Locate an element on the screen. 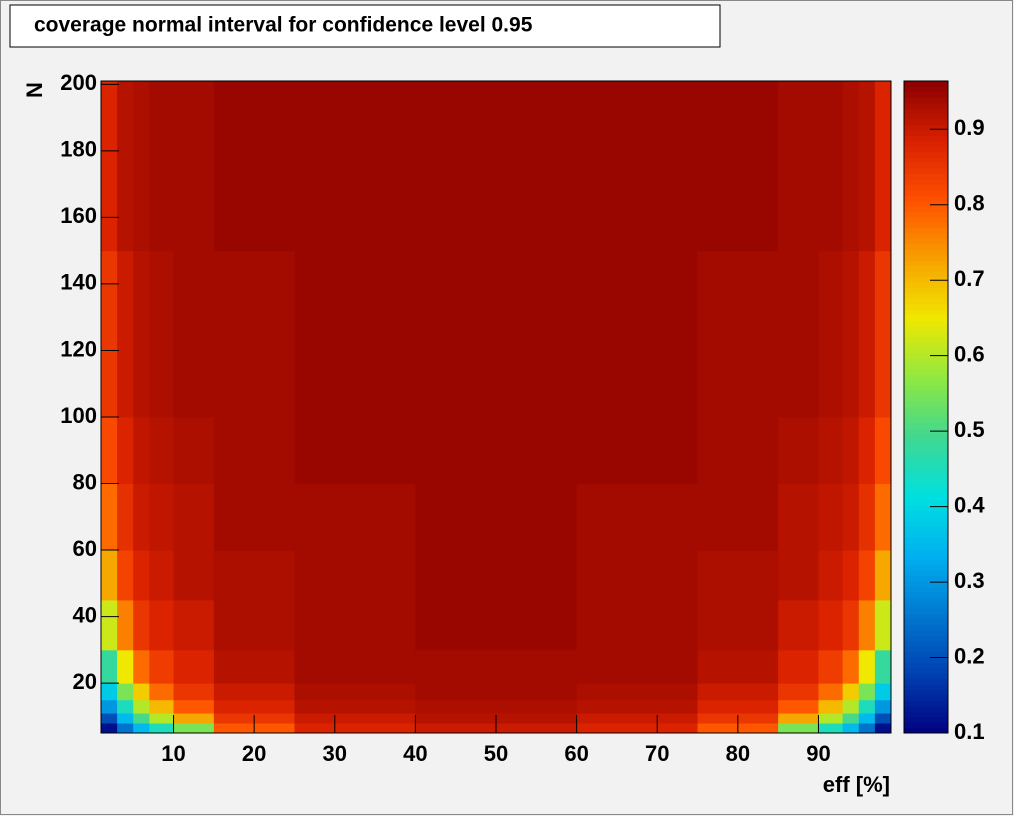 The image size is (1014, 816). x-tick-label: 20 is located at coordinates (254, 753).